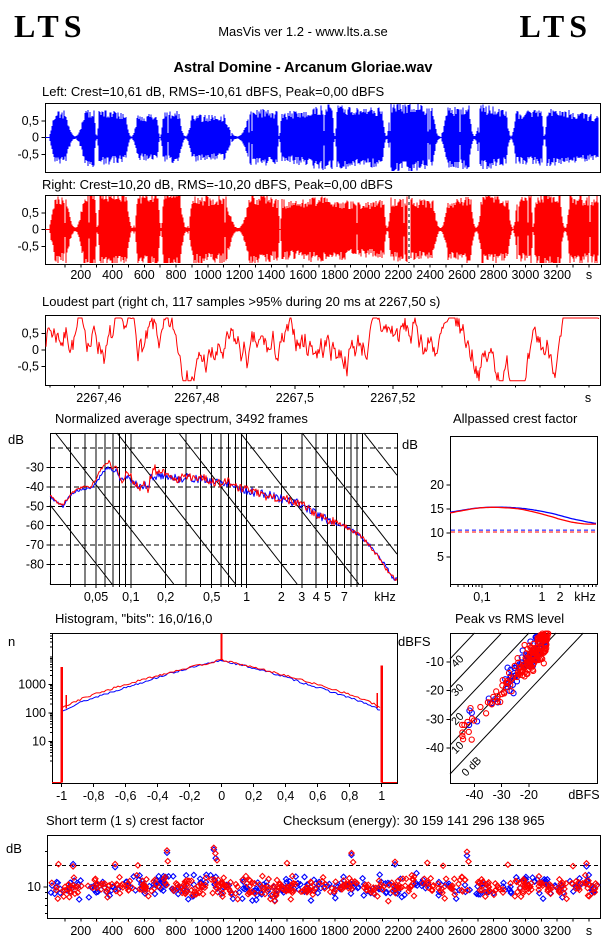 This screenshot has width=606, height=946. What do you see at coordinates (134, 618) in the screenshot?
I see `histogram-title: Histogram, "bits": 16,0/16,0` at bounding box center [134, 618].